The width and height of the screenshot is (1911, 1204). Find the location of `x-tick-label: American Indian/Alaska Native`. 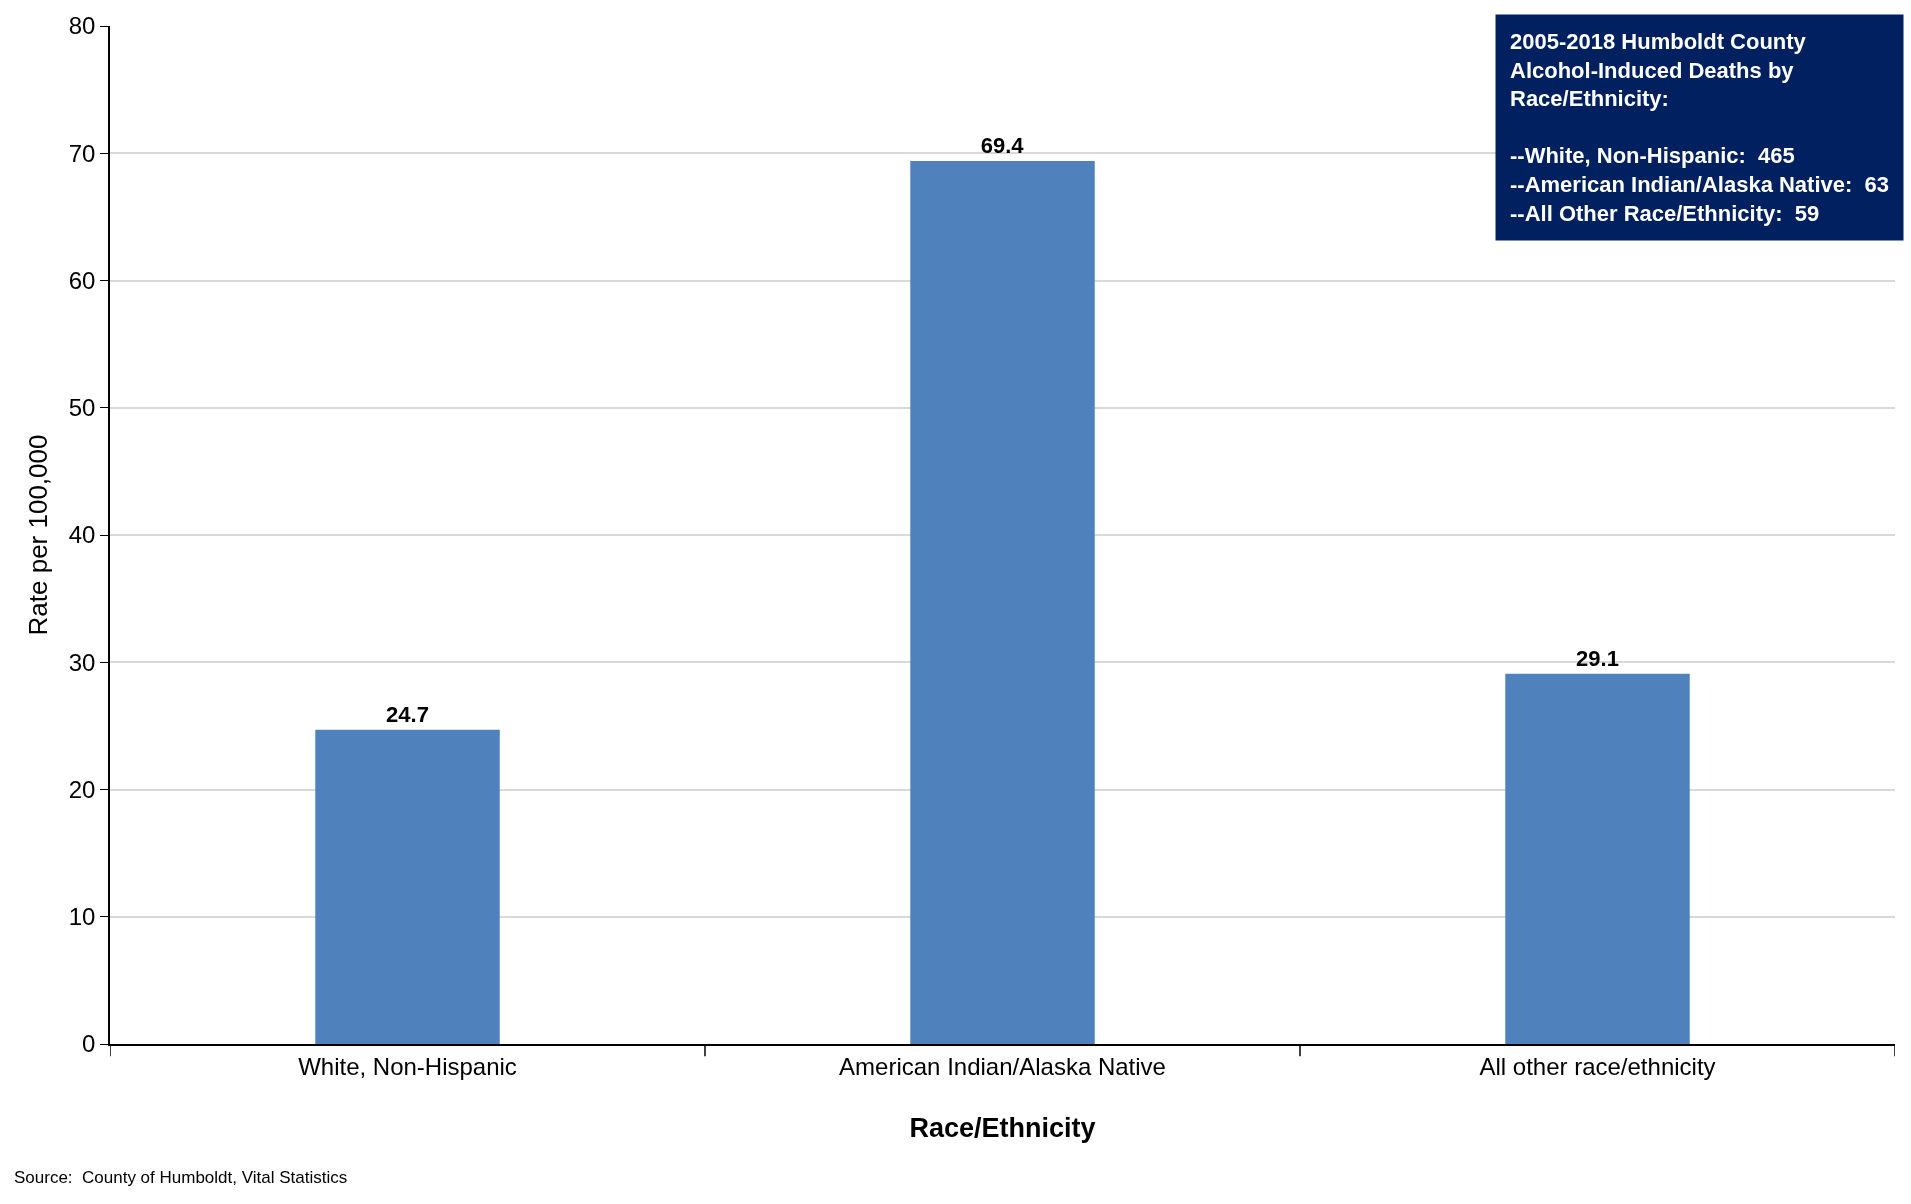

x-tick-label: American Indian/Alaska Native is located at coordinates (1002, 1066).